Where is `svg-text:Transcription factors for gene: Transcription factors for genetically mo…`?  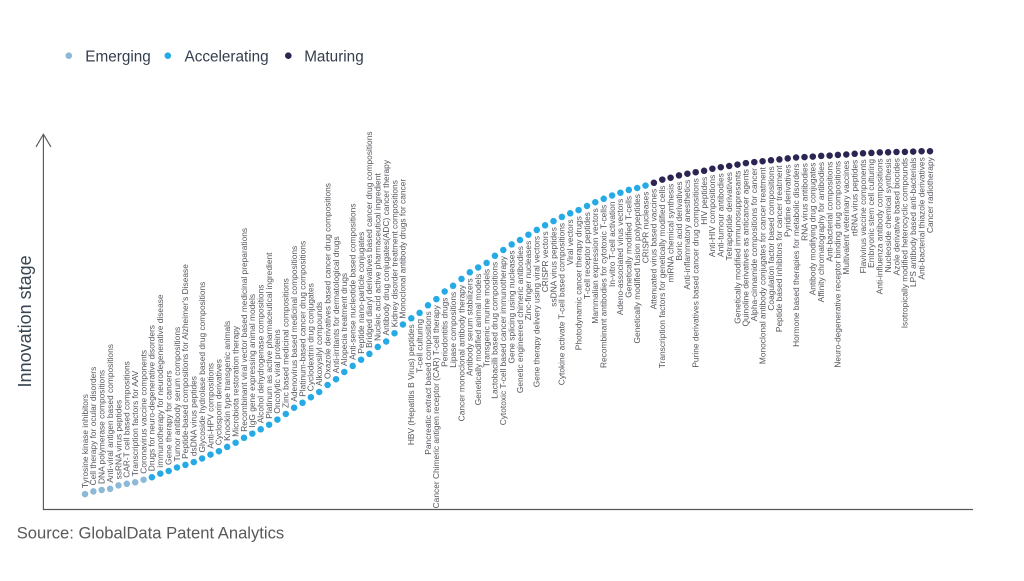
svg-text:Transcription factors for gene: Transcription factors for genetically mo… is located at coordinates (662, 277).